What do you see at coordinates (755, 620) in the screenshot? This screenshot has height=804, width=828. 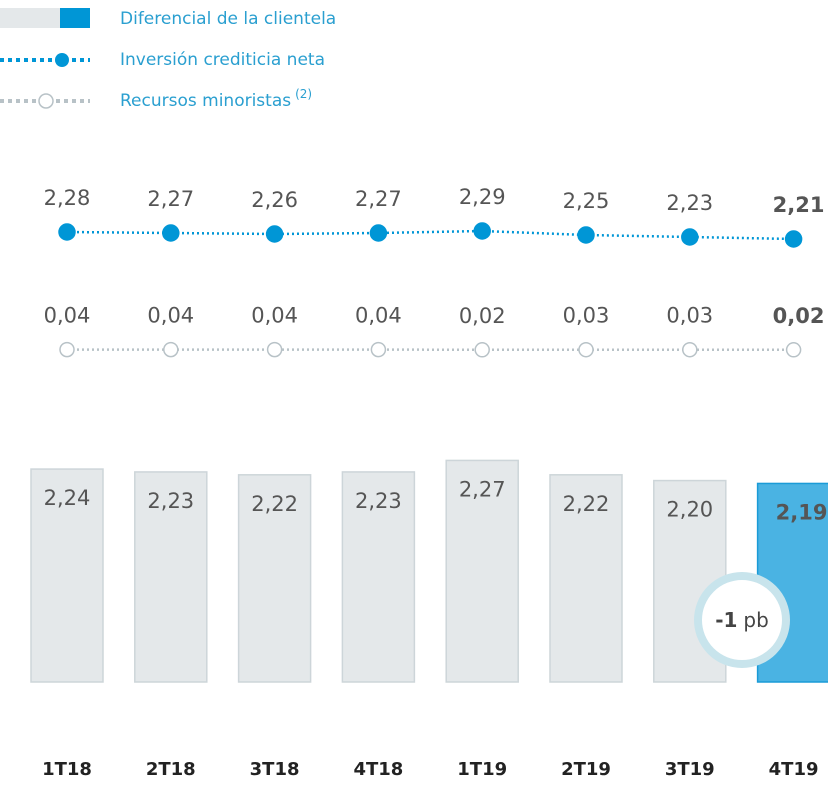 I see `annotation-unit: pb` at bounding box center [755, 620].